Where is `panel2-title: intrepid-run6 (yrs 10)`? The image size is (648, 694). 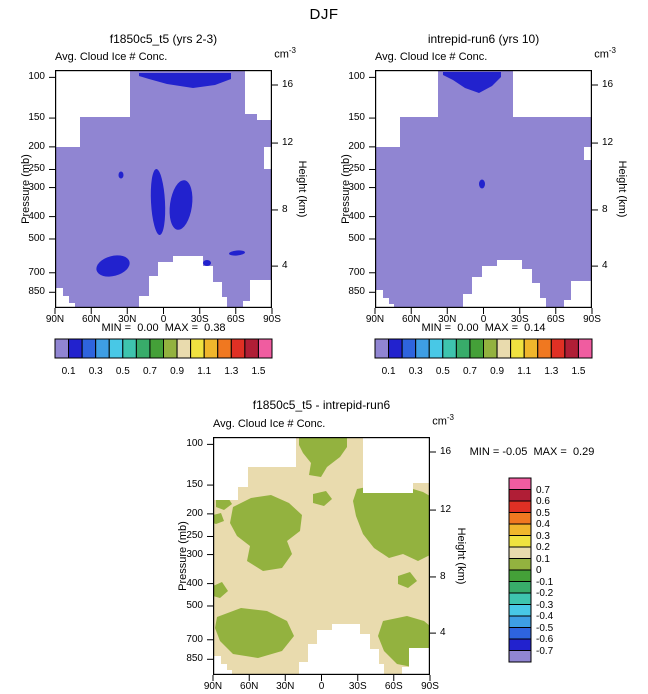 panel2-title: intrepid-run6 (yrs 10) is located at coordinates (483, 39).